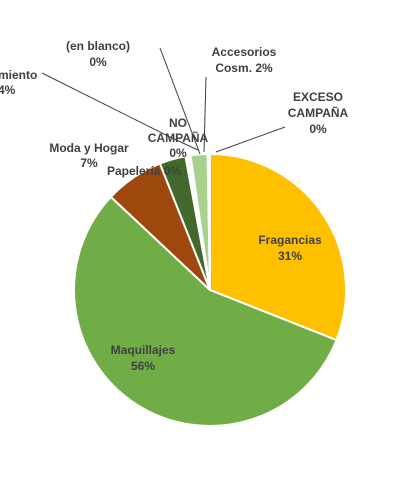  I want to click on slice-label-accesorios-cosm: Accesorios Cosm. 2%, so click(244, 60).